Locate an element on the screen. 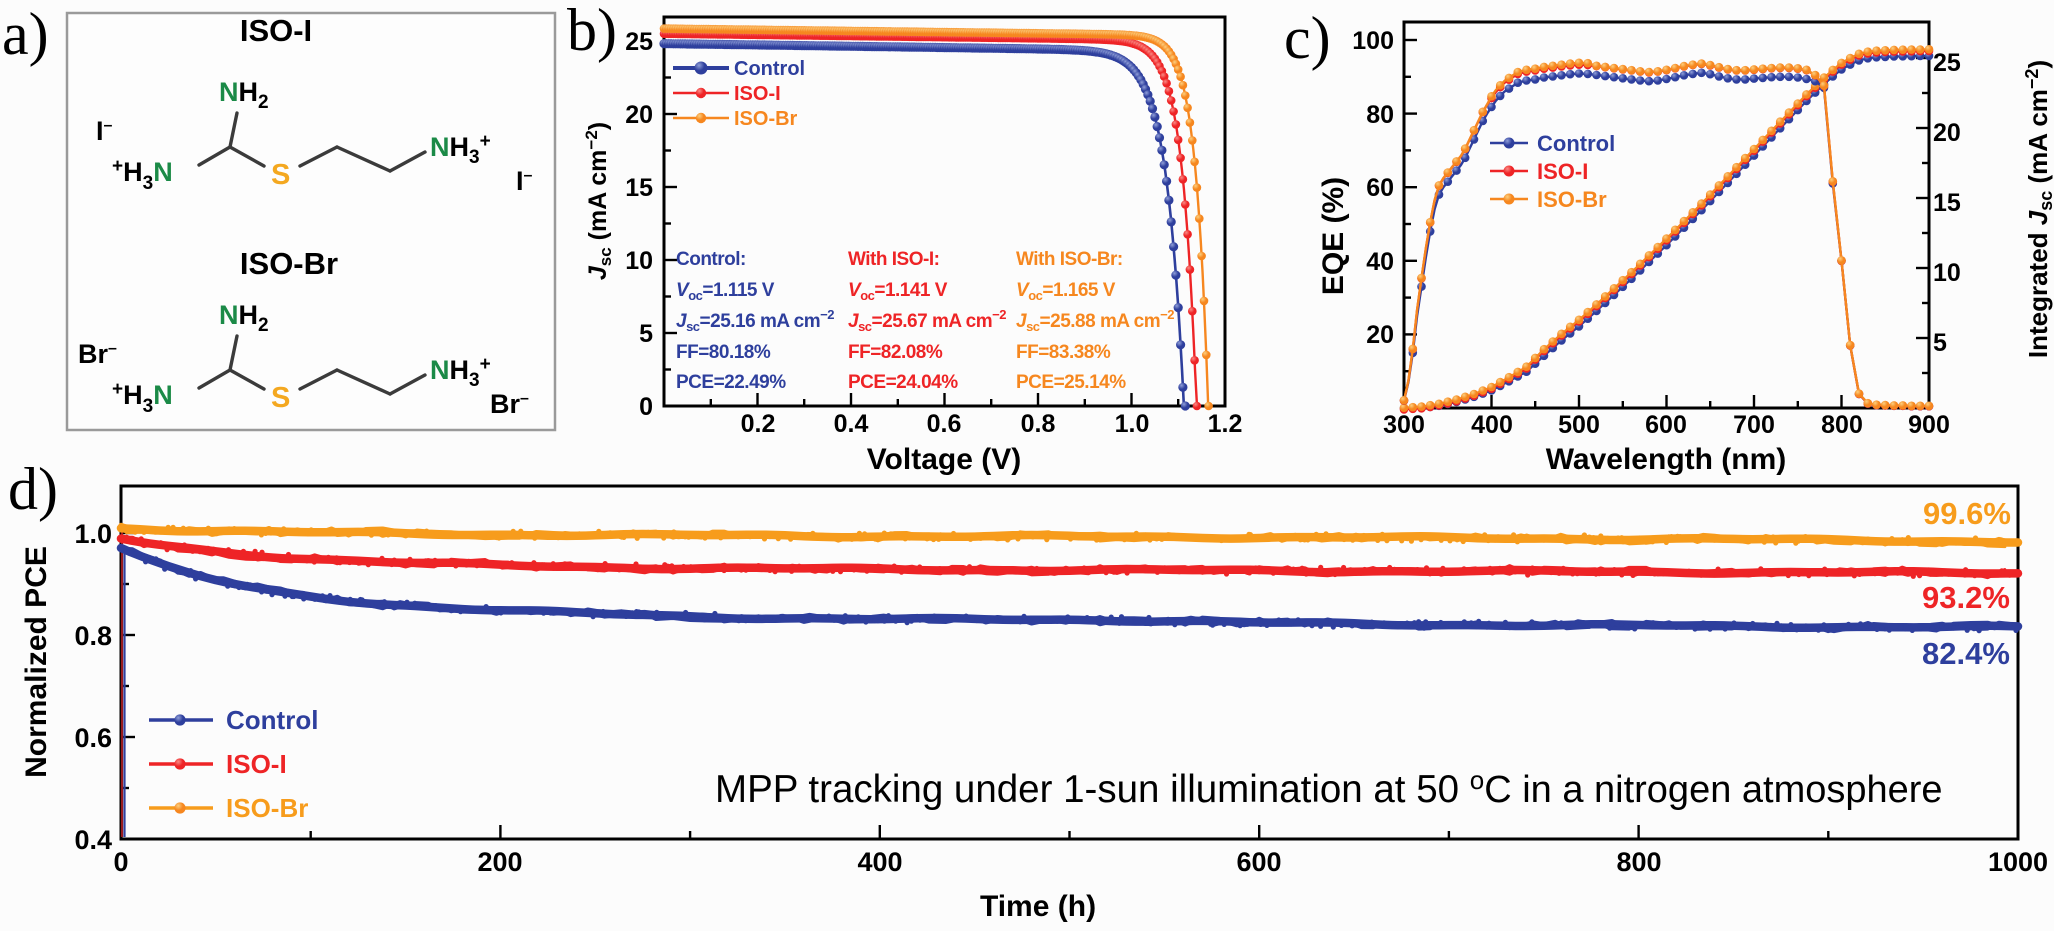 This screenshot has height=931, width=2054. svg-text: FF=80.18% is located at coordinates (723, 352).